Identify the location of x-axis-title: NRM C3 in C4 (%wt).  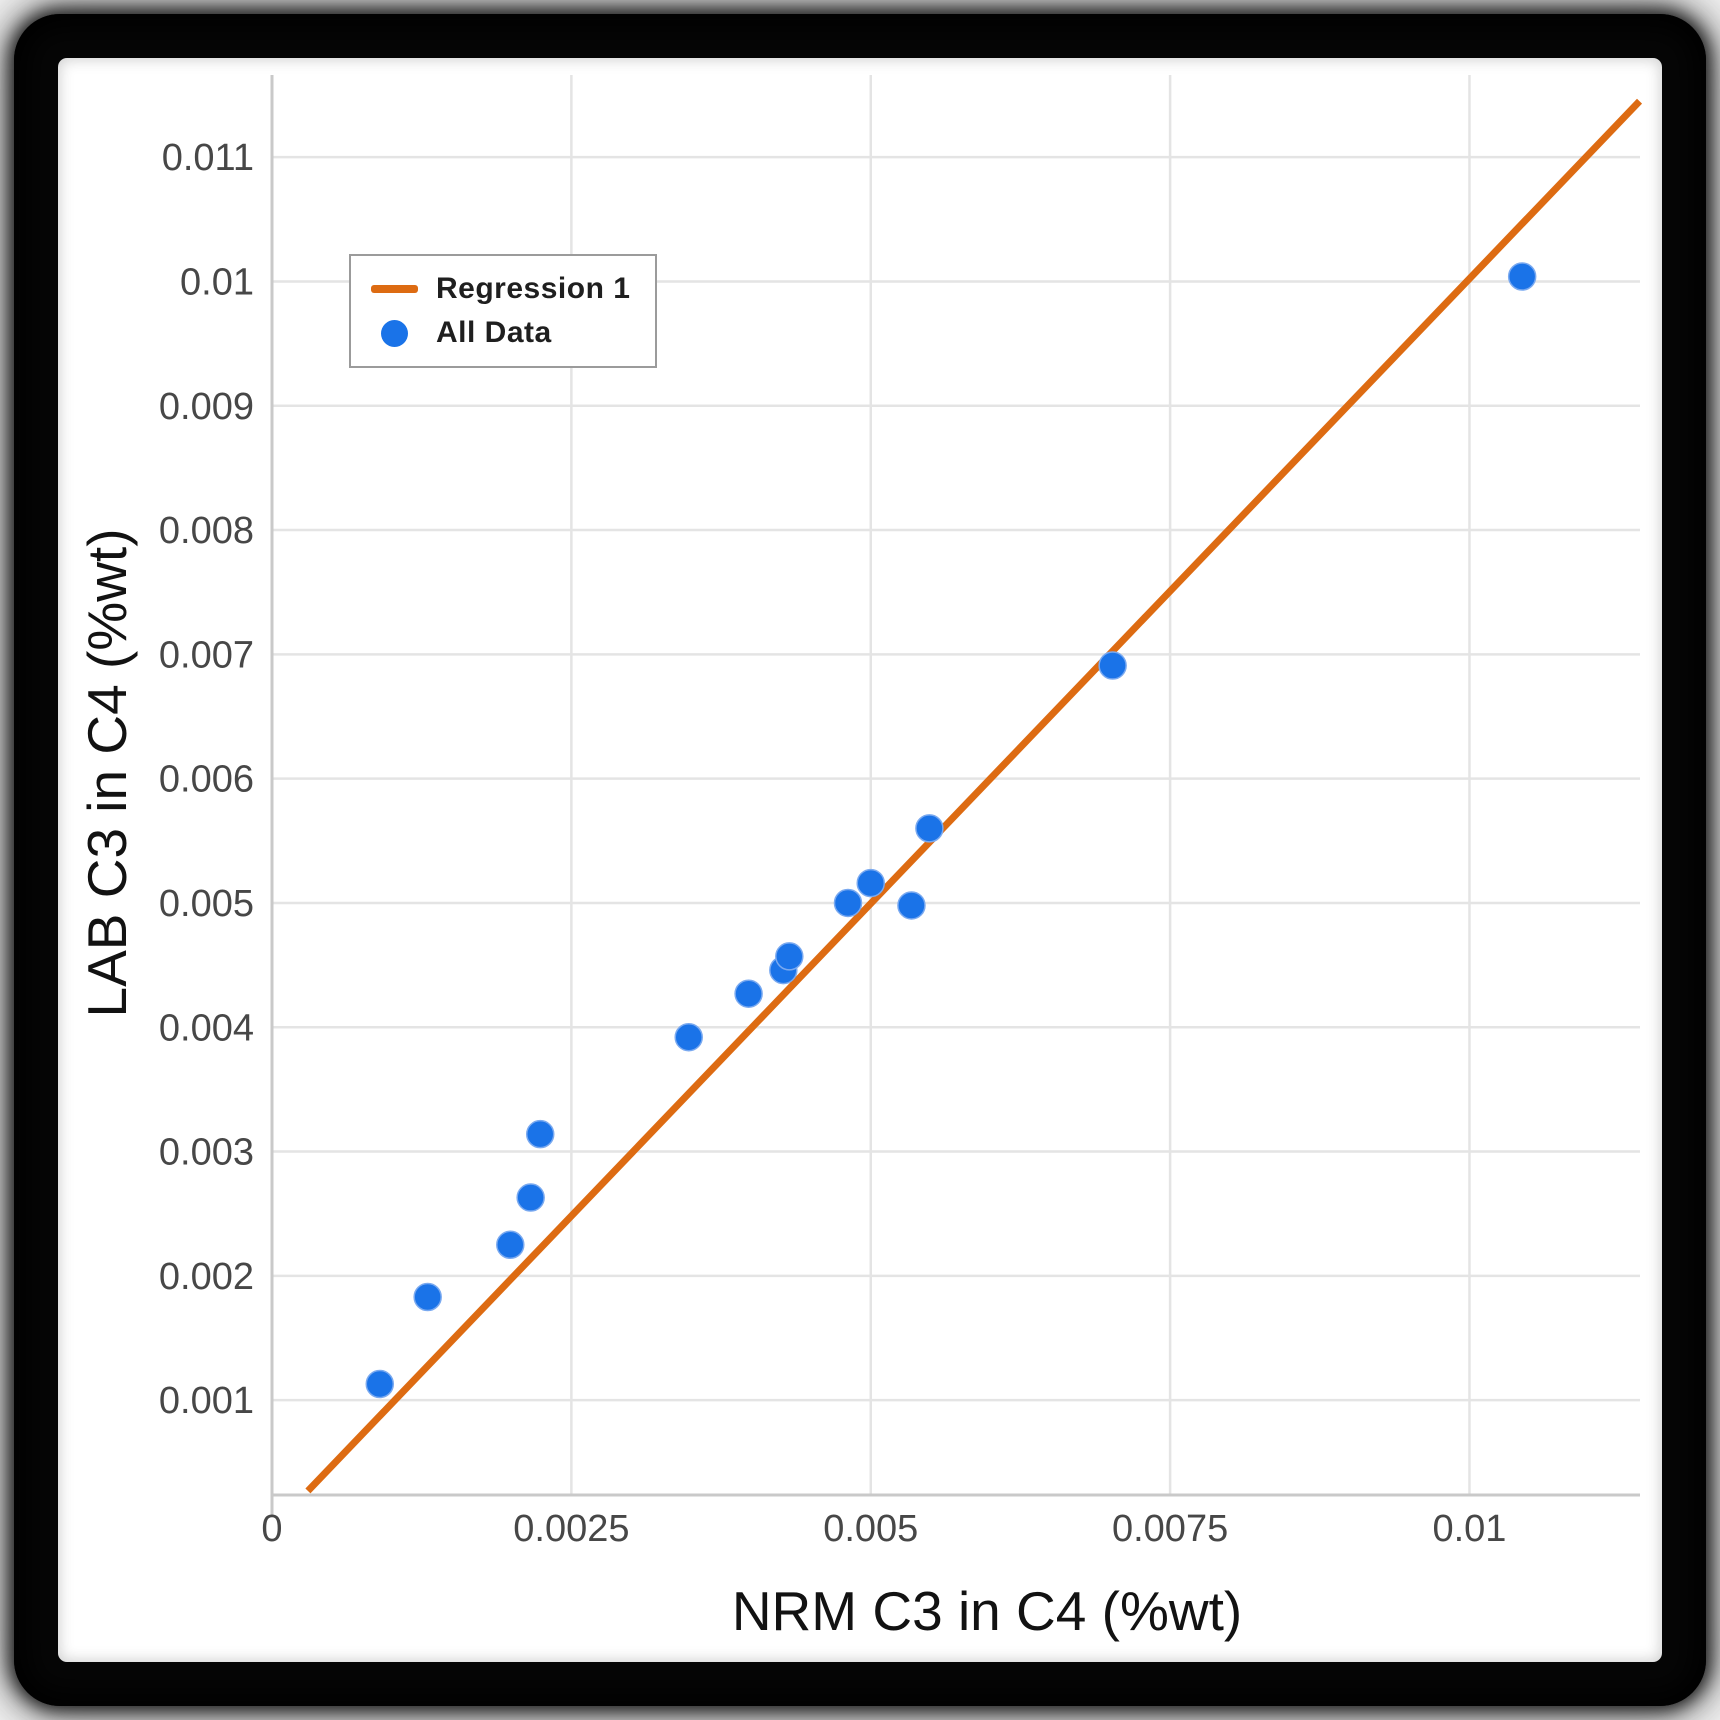
(987, 1611).